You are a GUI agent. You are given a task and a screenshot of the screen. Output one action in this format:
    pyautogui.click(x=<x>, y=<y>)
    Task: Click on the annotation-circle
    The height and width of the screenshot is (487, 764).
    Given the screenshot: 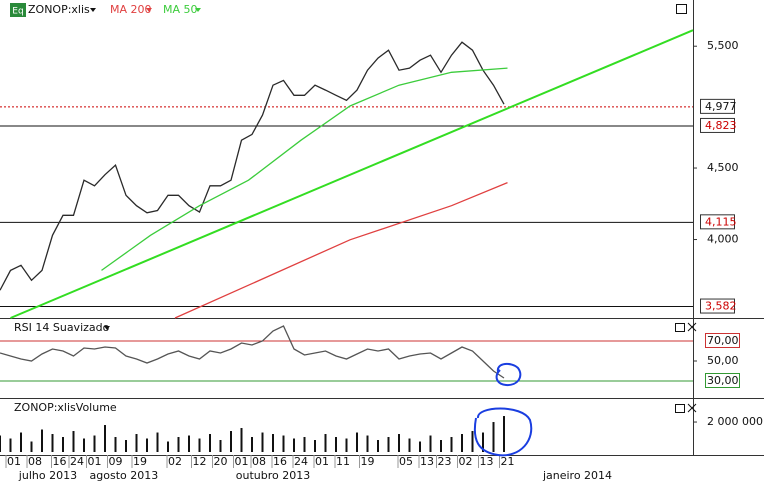 What is the action you would take?
    pyautogui.click(x=503, y=432)
    